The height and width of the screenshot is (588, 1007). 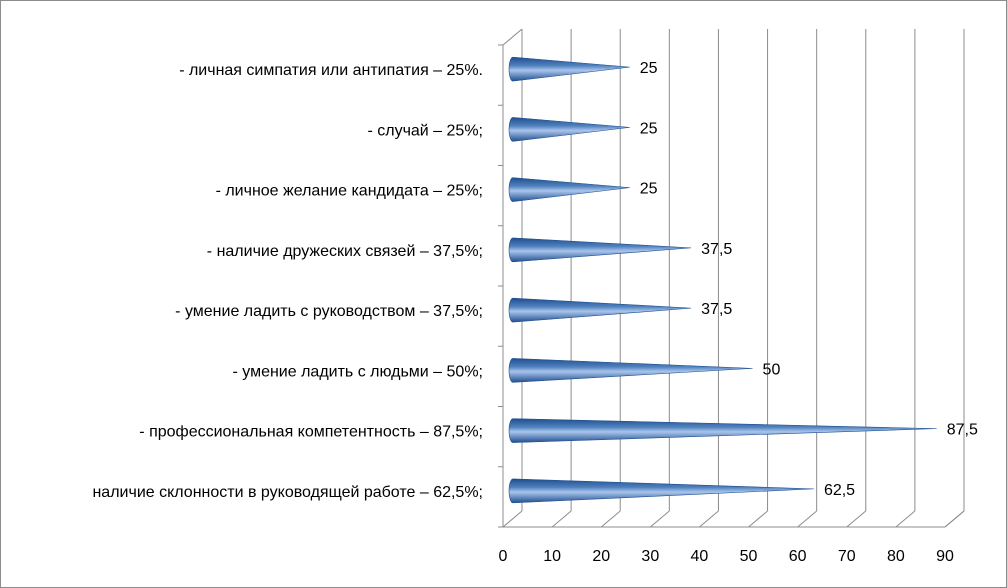 I want to click on data-label: 87,5, so click(x=962, y=430).